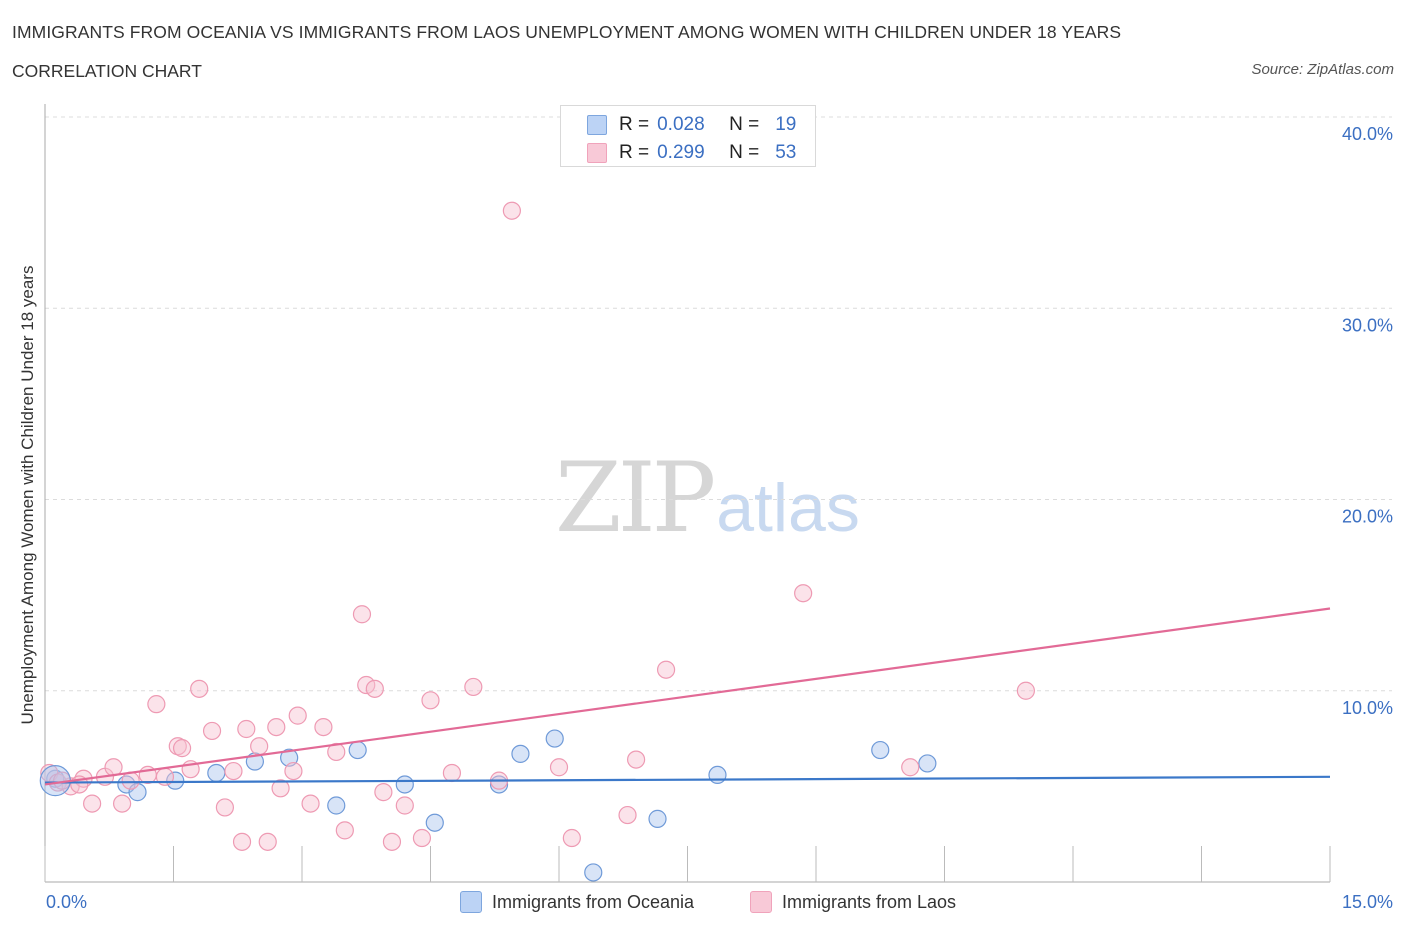  Describe the element at coordinates (681, 124) in the screenshot. I see `legend-r-value-oceania: 0.028` at that location.